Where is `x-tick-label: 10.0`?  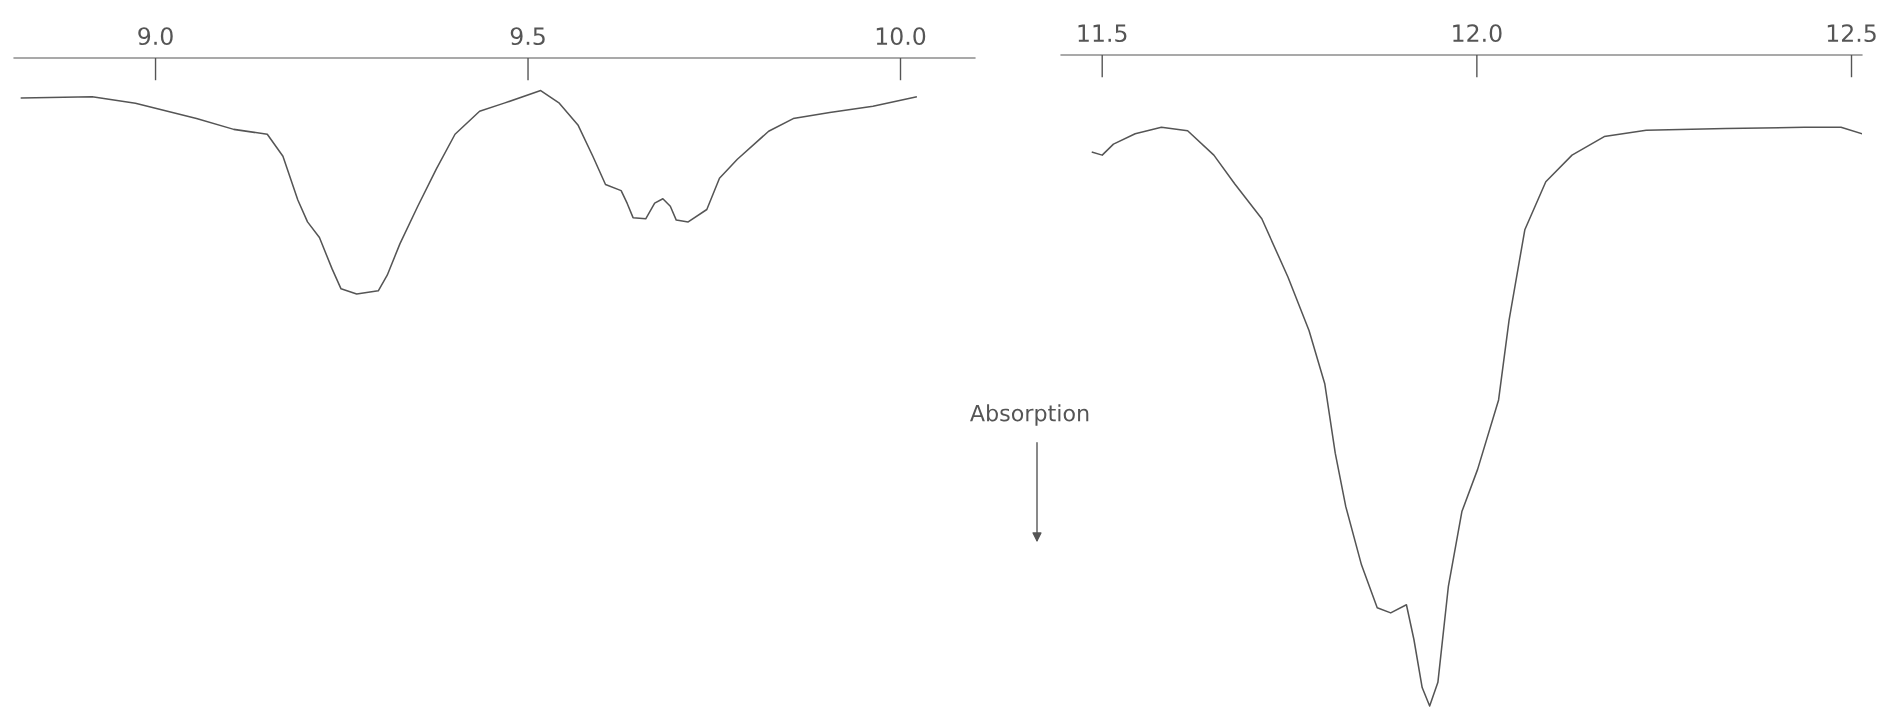
x-tick-label: 10.0 is located at coordinates (901, 36).